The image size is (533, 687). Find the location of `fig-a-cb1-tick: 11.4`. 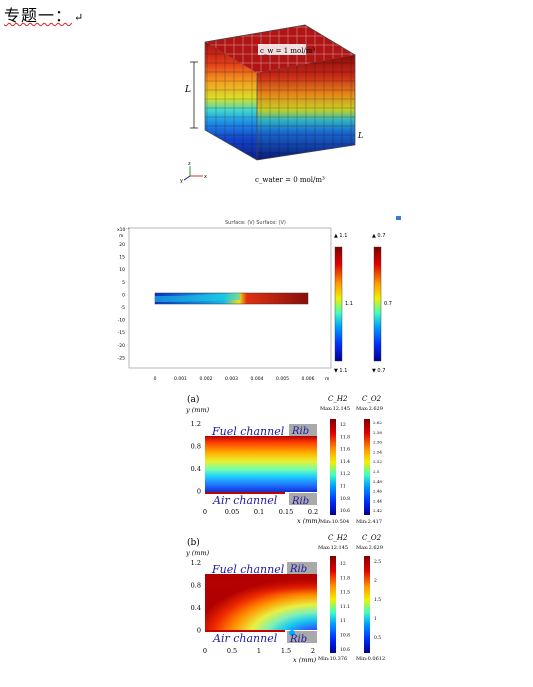

fig-a-cb1-tick: 11.4 is located at coordinates (345, 462).